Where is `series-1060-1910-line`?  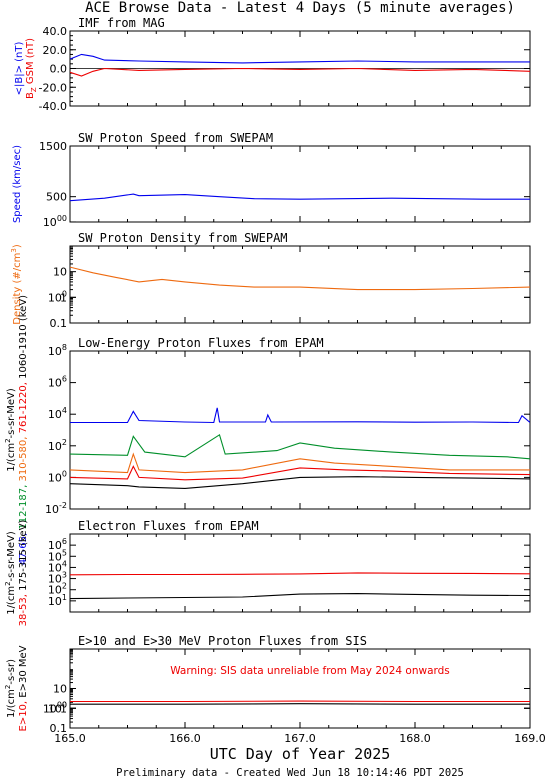
series-1060-1910-line is located at coordinates (300, 482).